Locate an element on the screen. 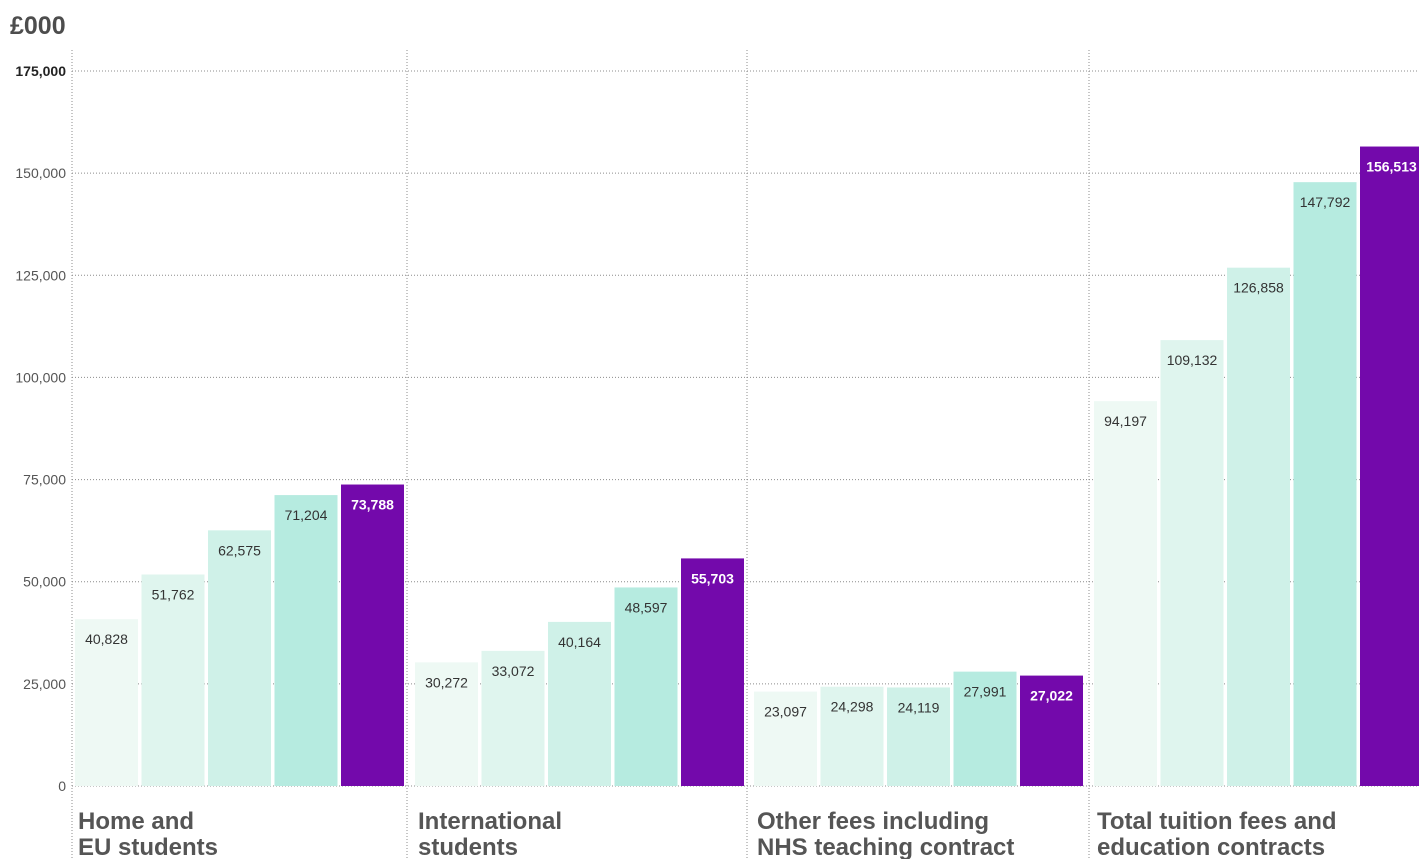  data-label: 48,597 is located at coordinates (646, 607).